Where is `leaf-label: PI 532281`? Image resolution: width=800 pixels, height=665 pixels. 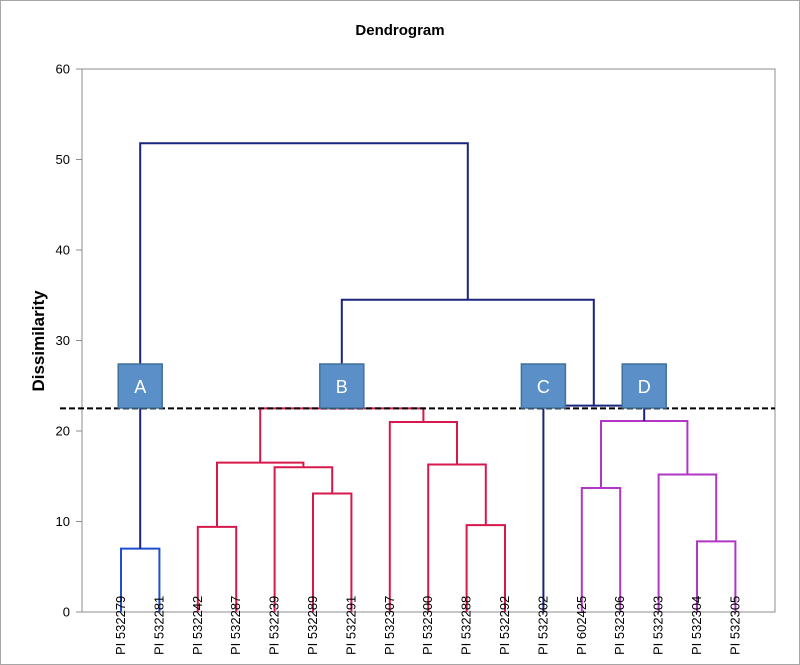
leaf-label: PI 532281 is located at coordinates (158, 625).